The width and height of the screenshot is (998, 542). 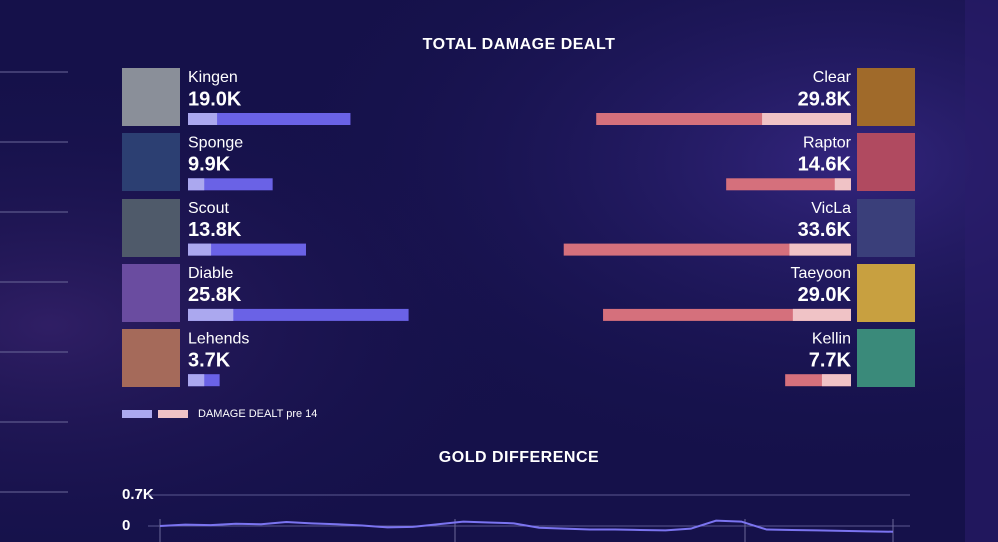 I want to click on damage-label: 25.8K, so click(x=215, y=295).